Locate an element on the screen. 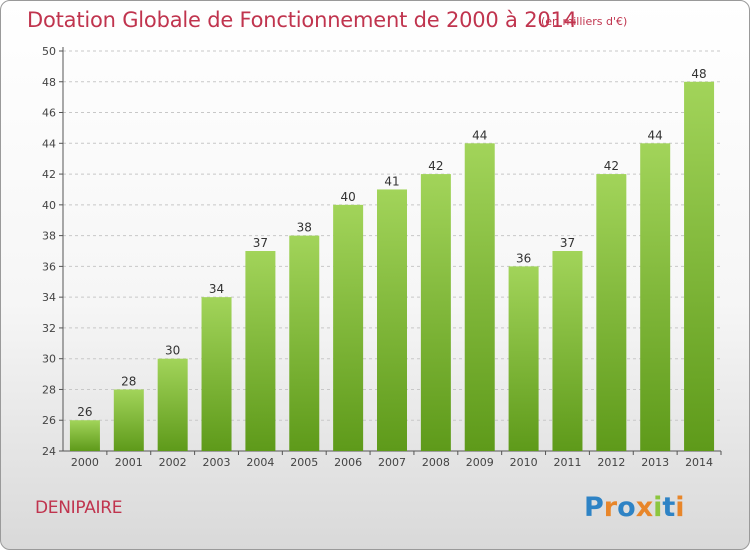  proxiti-logo: Proxiti is located at coordinates (634, 507).